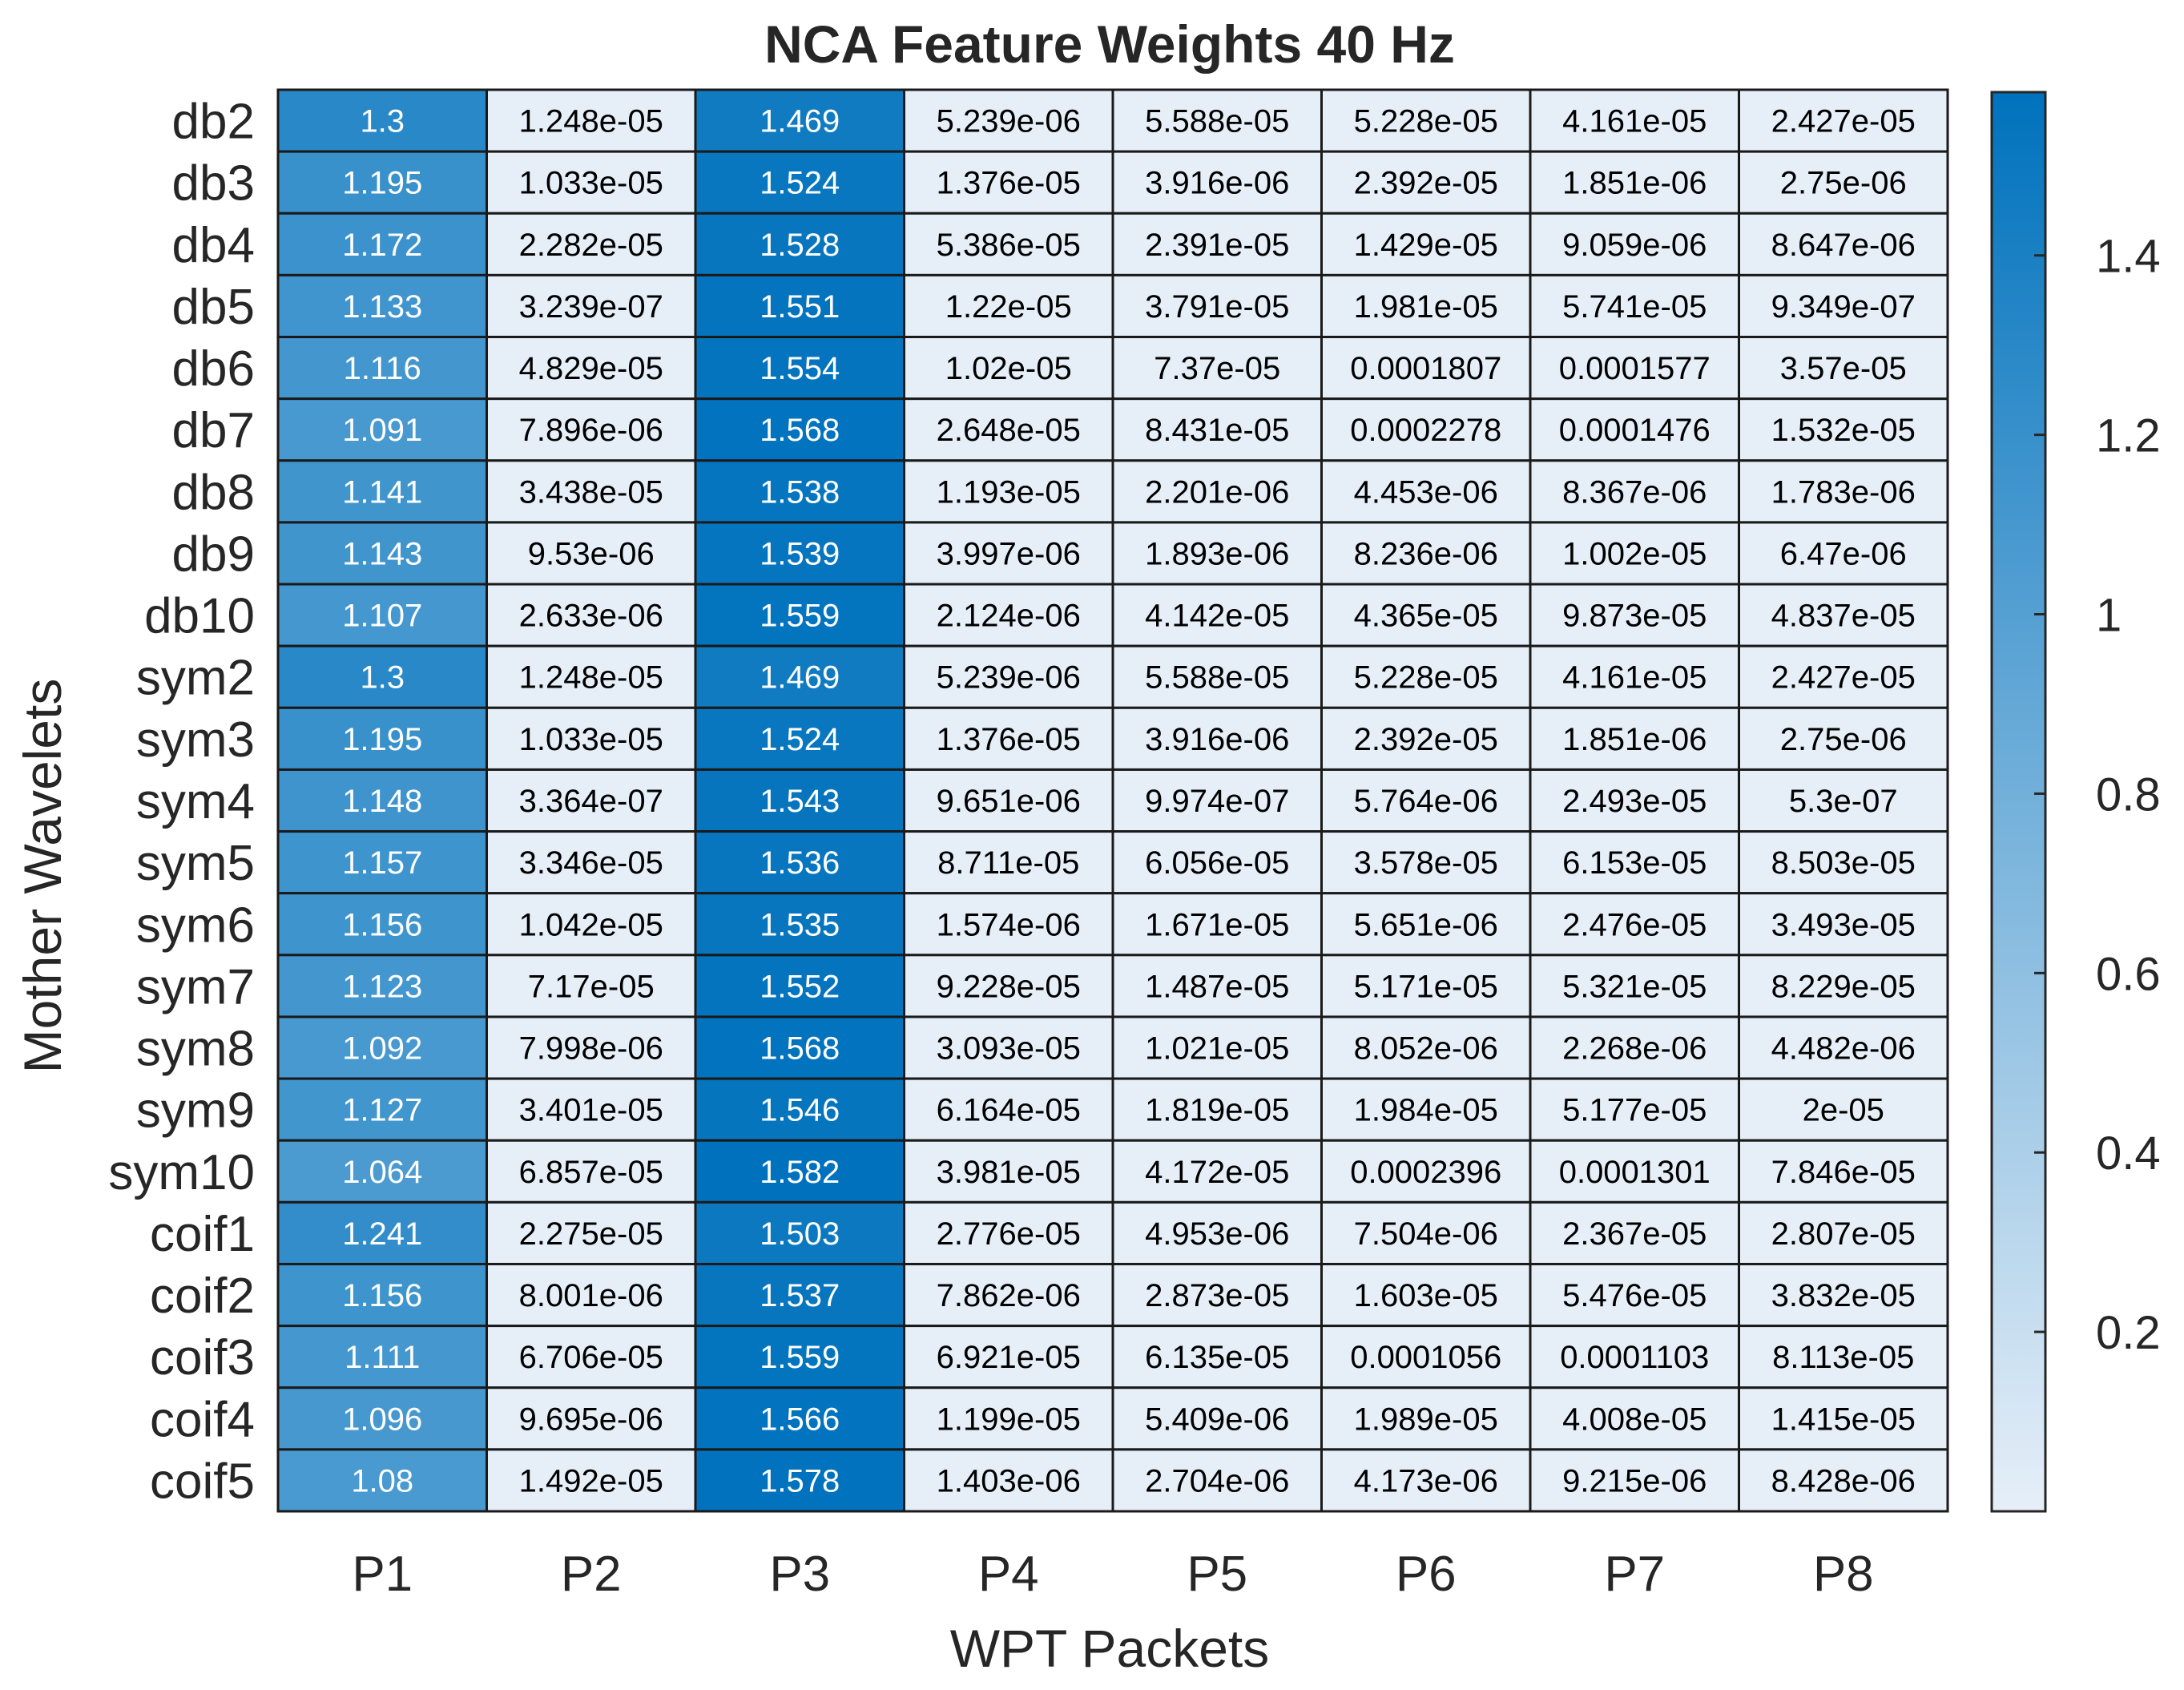  I want to click on colorbar-tick-label: 0.4, so click(2128, 1153).